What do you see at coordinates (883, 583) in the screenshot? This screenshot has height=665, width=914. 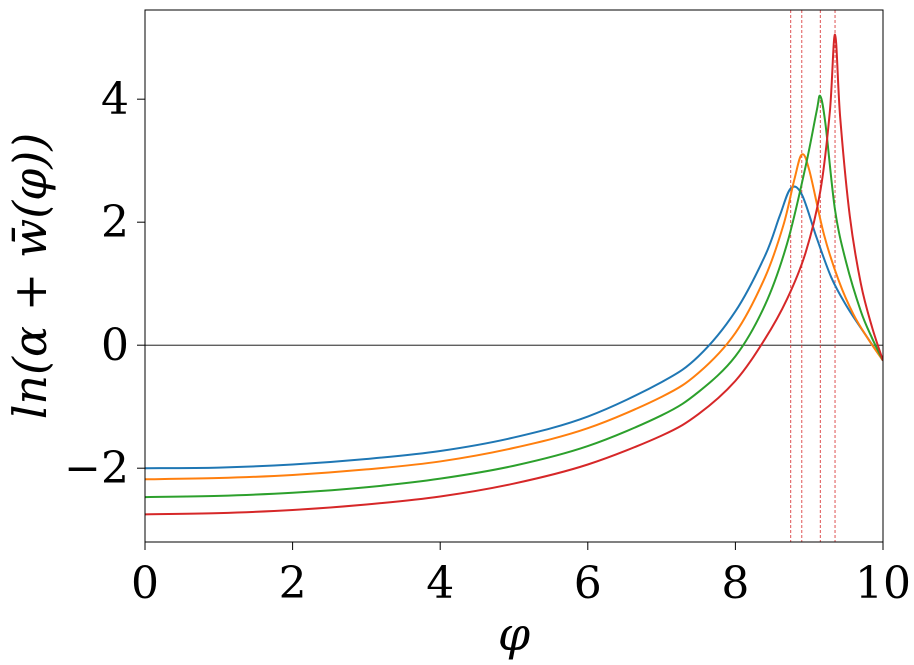 I see `x-tick-label: 10` at bounding box center [883, 583].